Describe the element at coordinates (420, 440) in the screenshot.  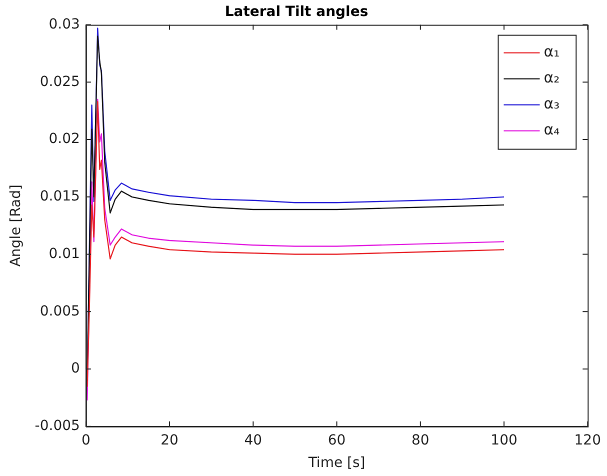
I see `x-tick-label: 80` at that location.